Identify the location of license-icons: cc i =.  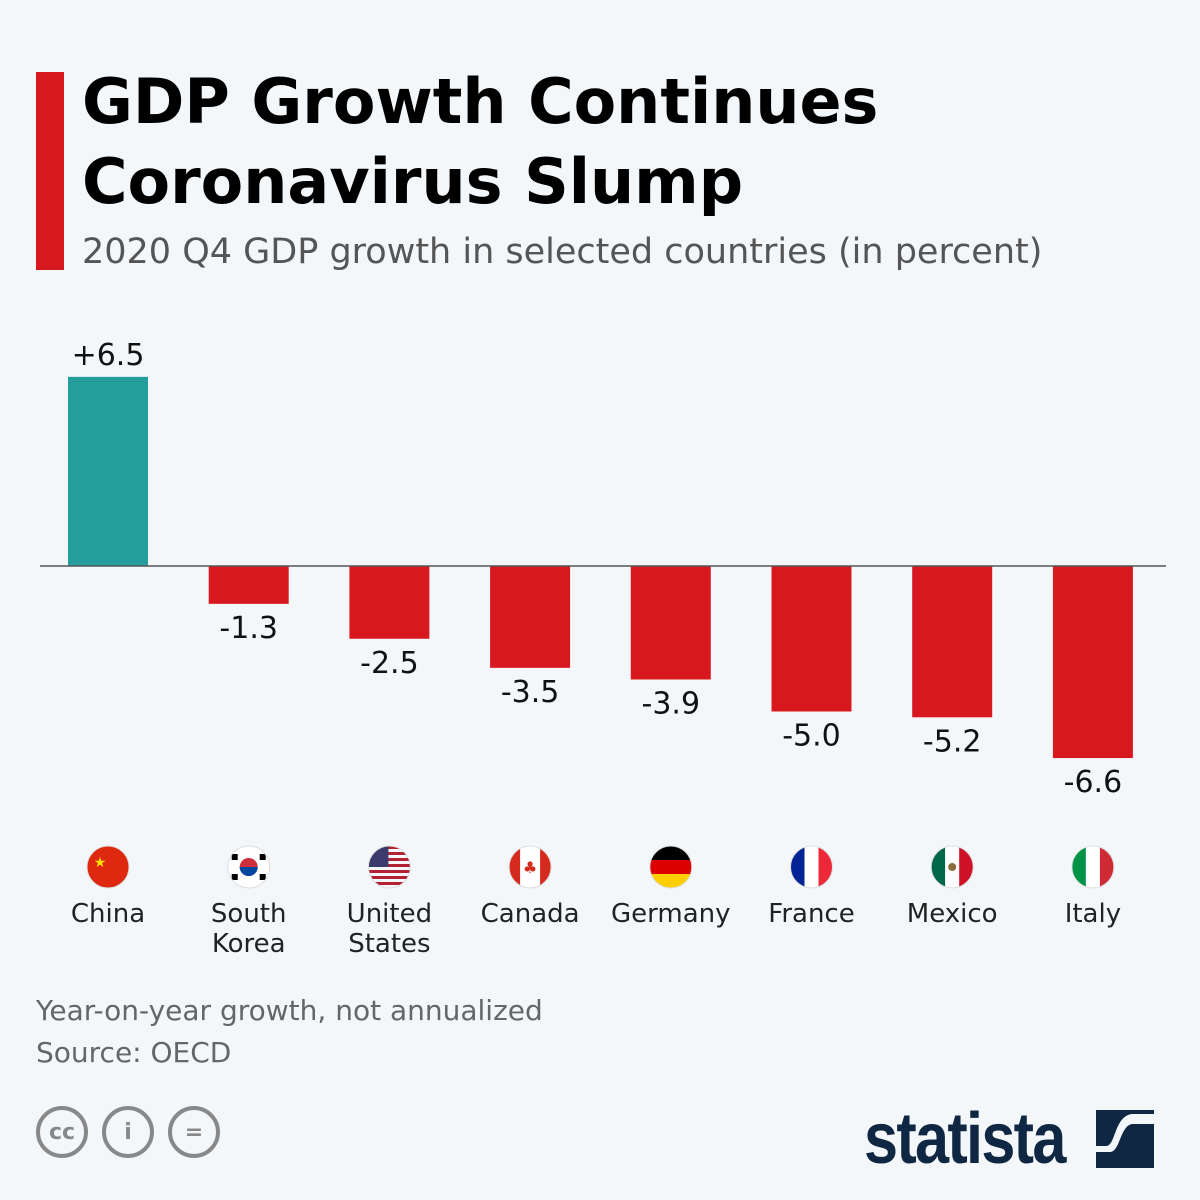
(128, 1132).